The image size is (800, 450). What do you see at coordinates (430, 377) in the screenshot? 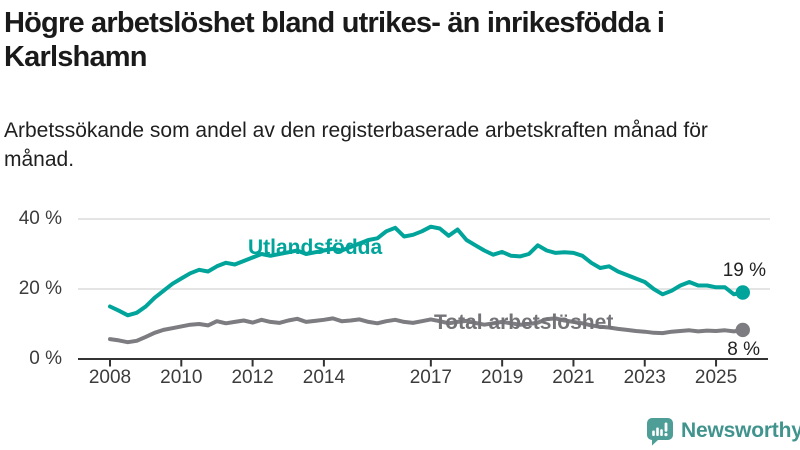
I see `x-tick-label: 2017` at bounding box center [430, 377].